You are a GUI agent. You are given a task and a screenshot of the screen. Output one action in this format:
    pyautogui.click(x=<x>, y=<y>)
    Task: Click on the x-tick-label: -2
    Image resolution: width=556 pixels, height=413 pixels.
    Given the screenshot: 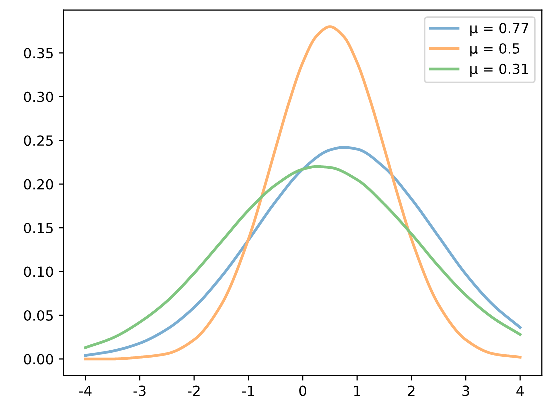 What is the action you would take?
    pyautogui.click(x=194, y=391)
    